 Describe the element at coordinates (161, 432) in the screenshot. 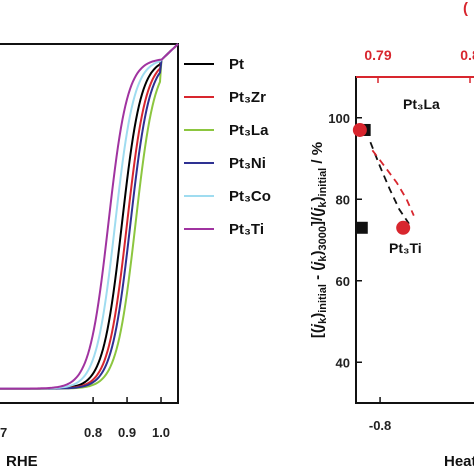

I see `left-x-tick-label-2: 1.0` at that location.